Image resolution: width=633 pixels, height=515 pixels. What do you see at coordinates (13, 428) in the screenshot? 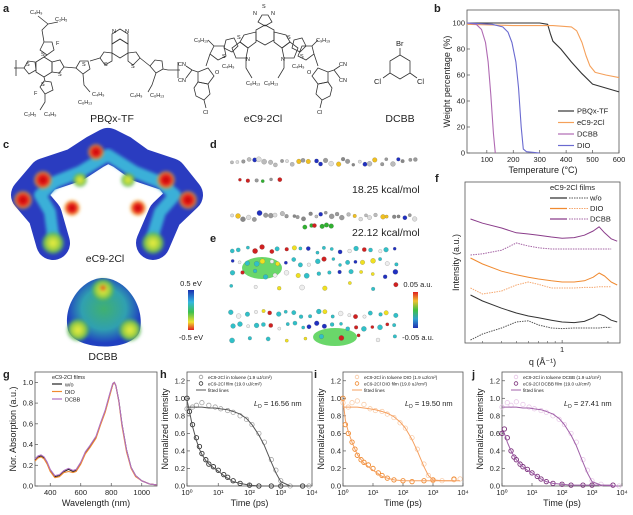
I see `y-axis-label: Nor. Absorption (a.u.)` at bounding box center [13, 428].